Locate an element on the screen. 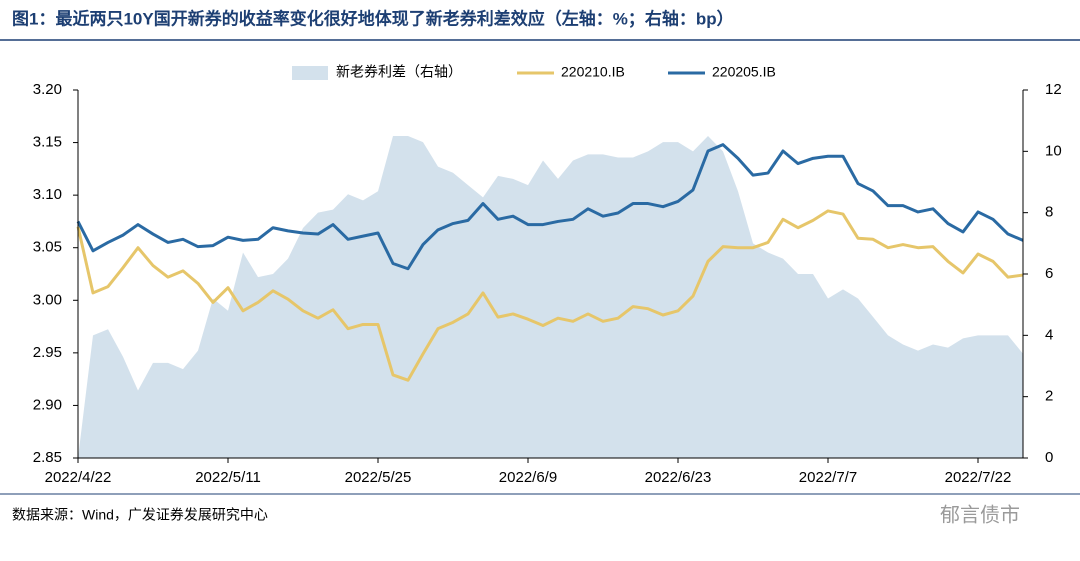 This screenshot has height=561, width=1080. y-tick-label: 3.00 is located at coordinates (47, 299).